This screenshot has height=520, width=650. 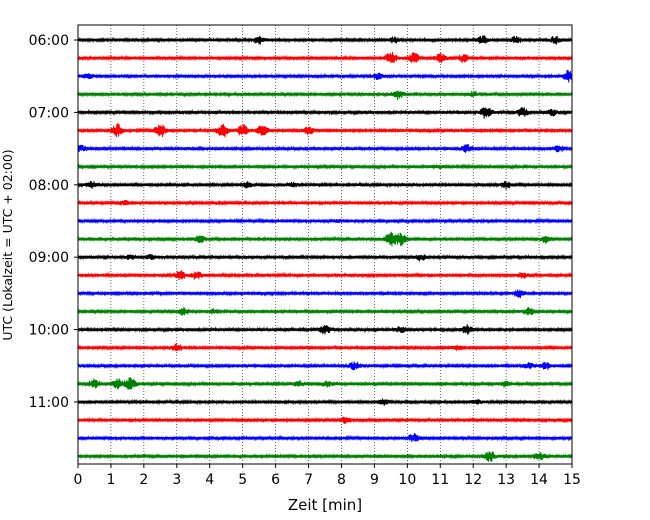 What do you see at coordinates (539, 480) in the screenshot?
I see `x-tick-label: 14` at bounding box center [539, 480].